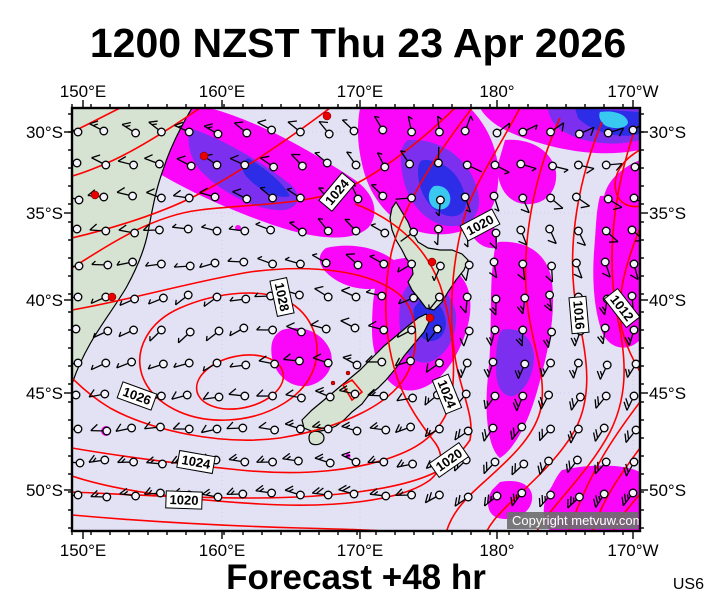 The width and height of the screenshot is (711, 600). I want to click on lon-label-bottom-150e: 150°E, so click(83, 550).